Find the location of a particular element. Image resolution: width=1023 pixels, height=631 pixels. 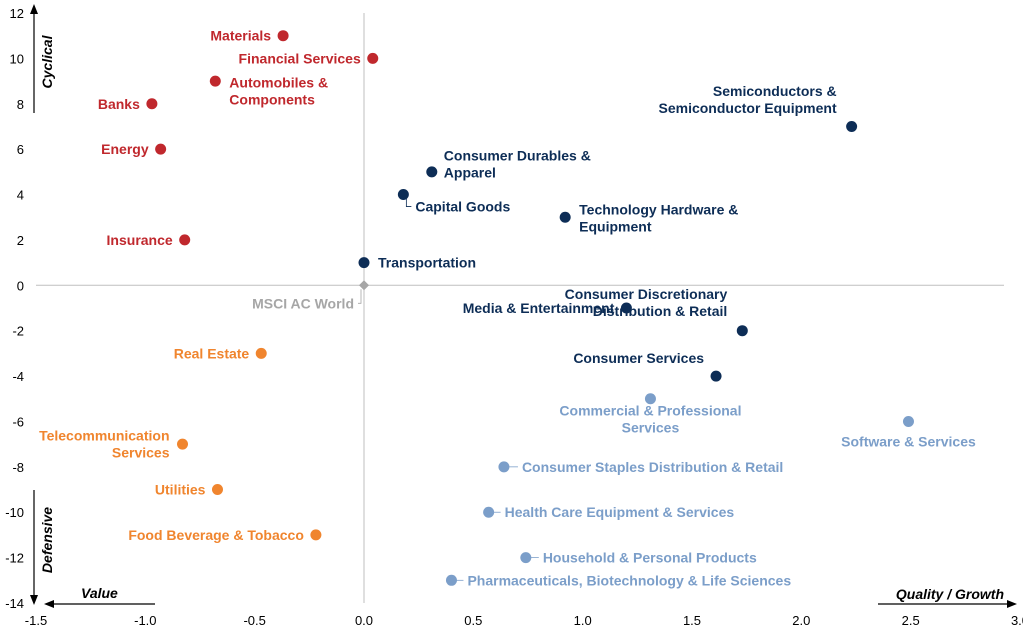

point-label-line: Food Beverage & Tobacco is located at coordinates (216, 535).